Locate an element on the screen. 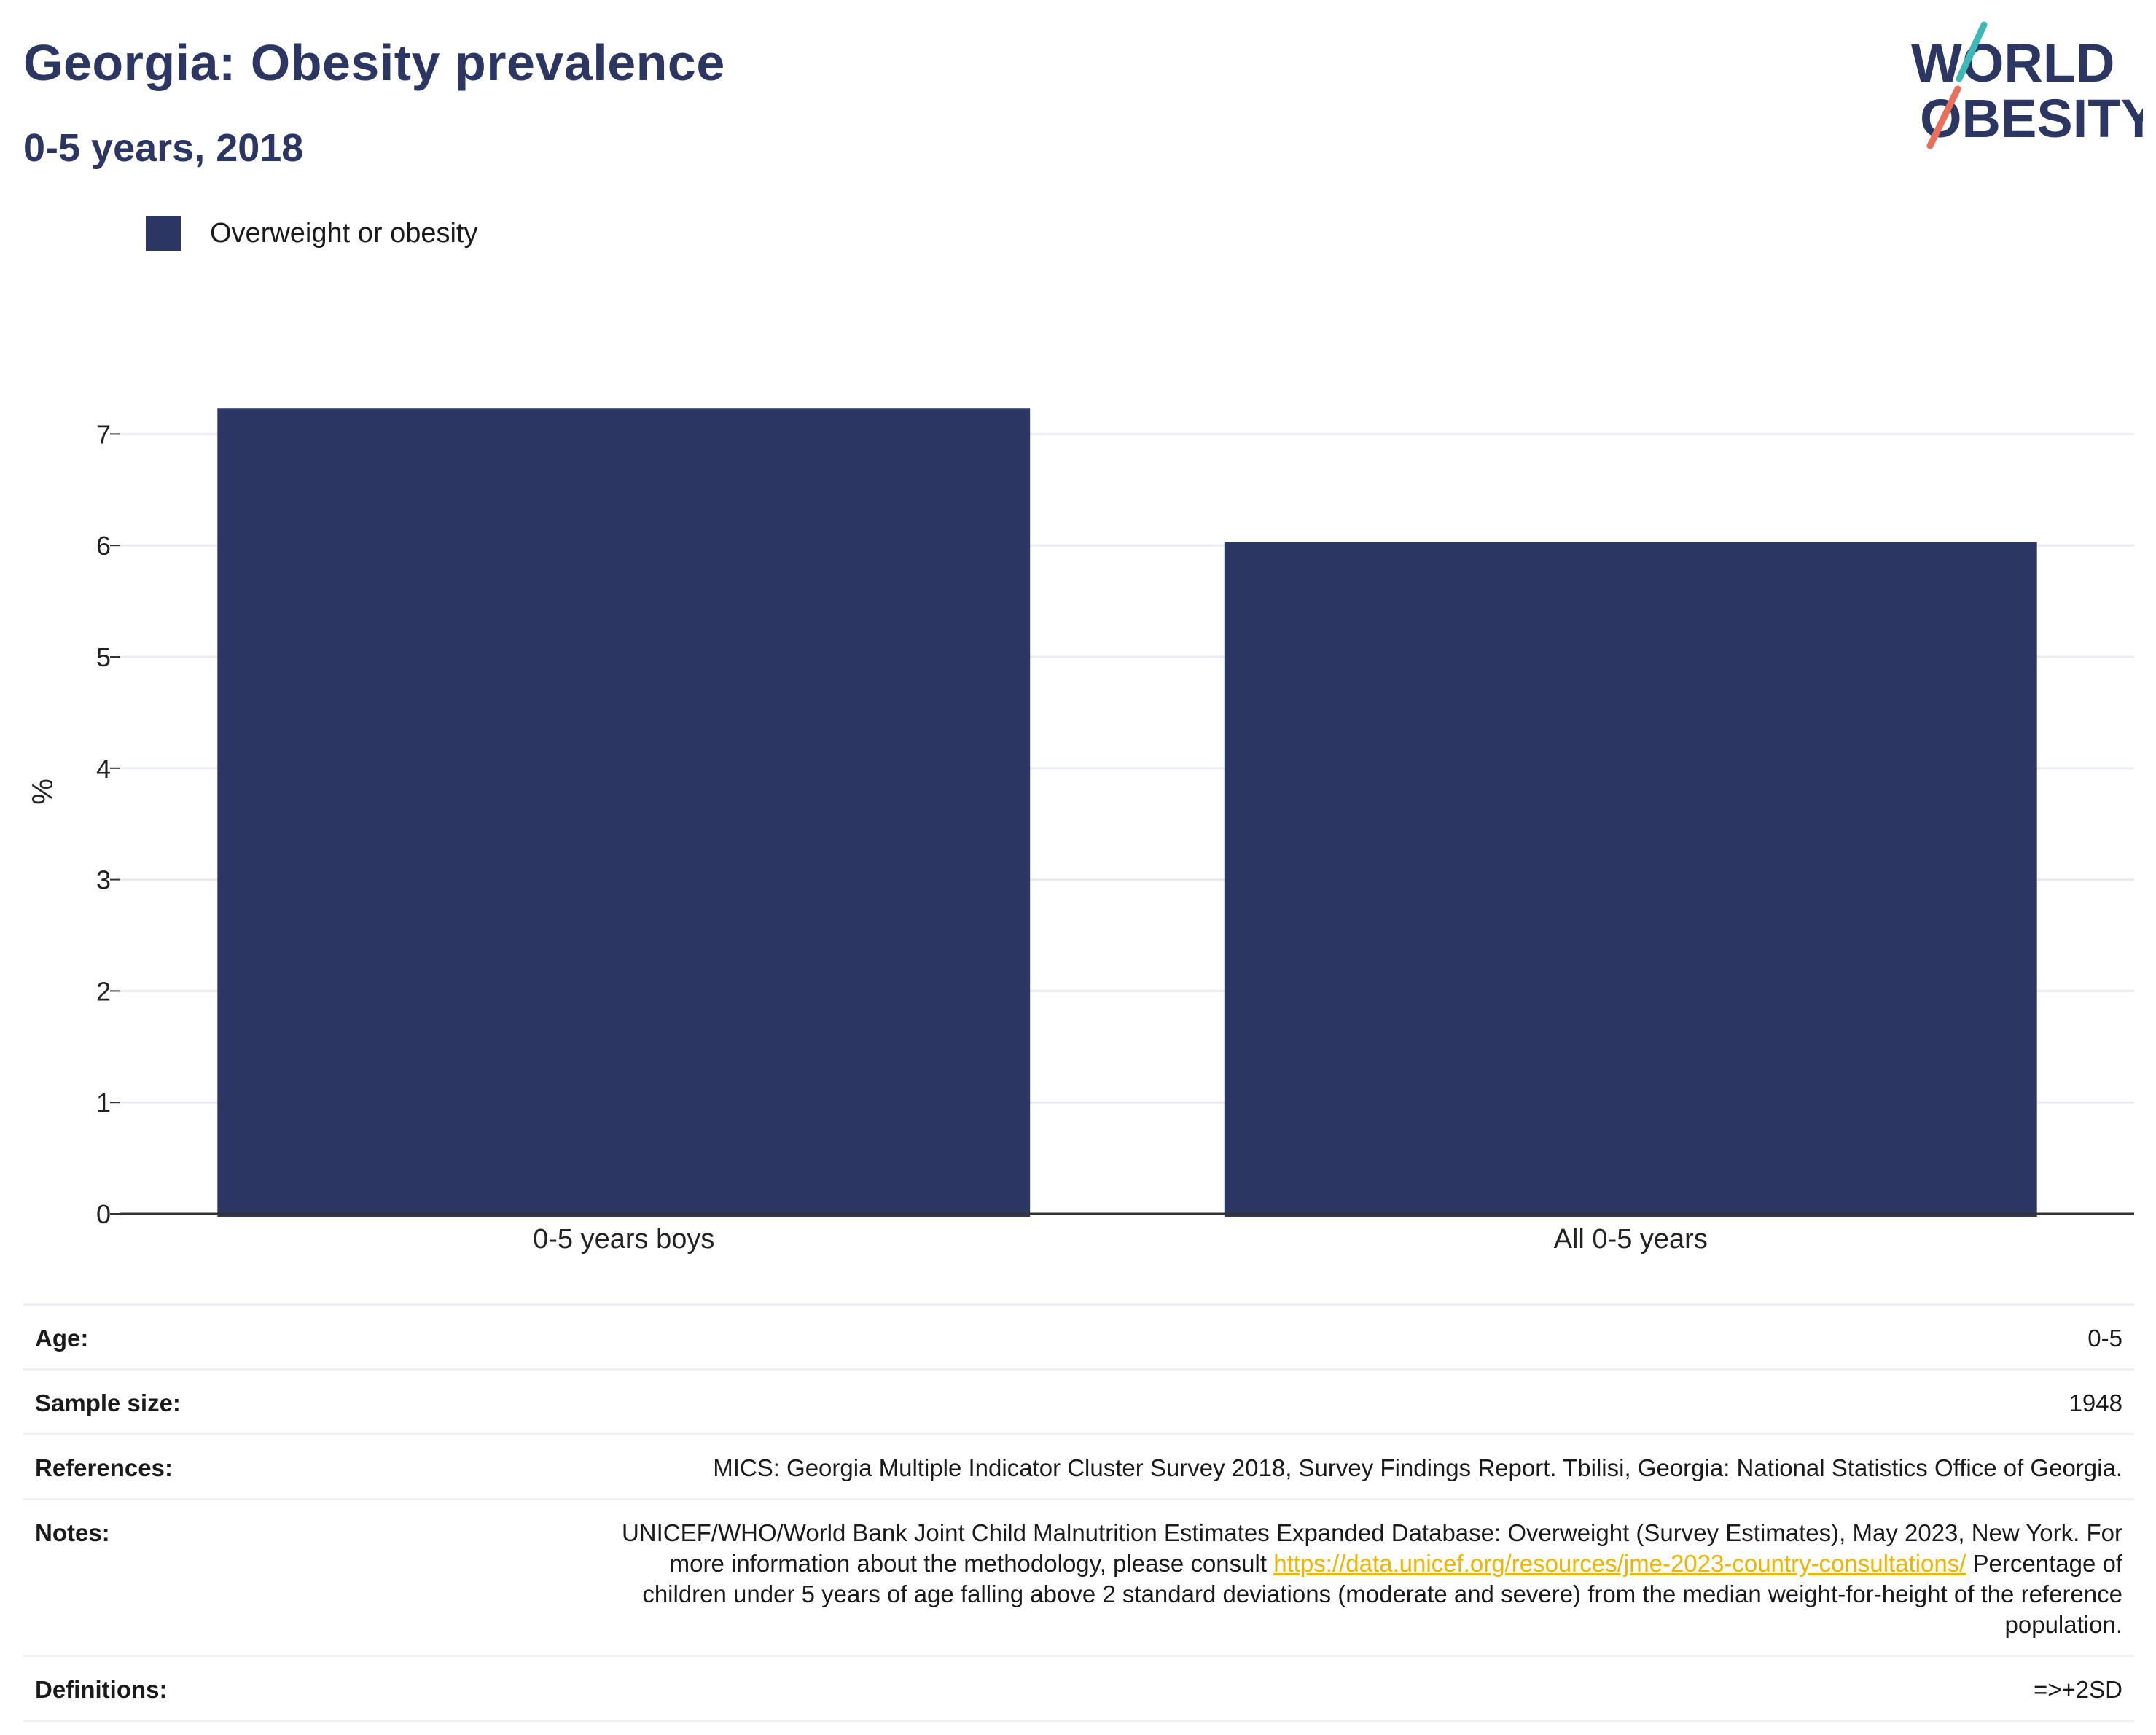 This screenshot has height=1735, width=2156. legend-label: Overweight or obesity is located at coordinates (344, 233).